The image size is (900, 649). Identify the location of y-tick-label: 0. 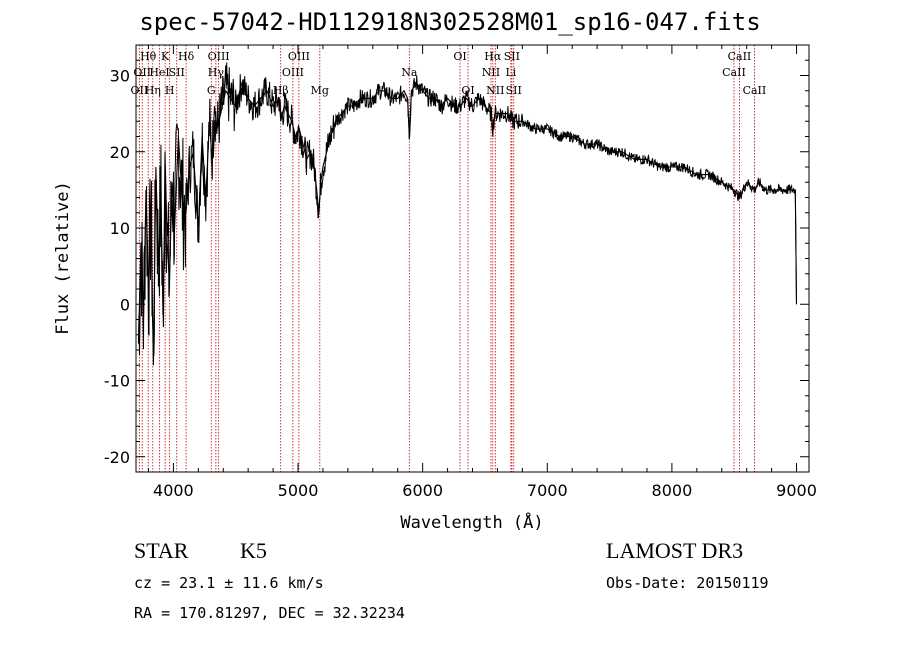
(125, 304).